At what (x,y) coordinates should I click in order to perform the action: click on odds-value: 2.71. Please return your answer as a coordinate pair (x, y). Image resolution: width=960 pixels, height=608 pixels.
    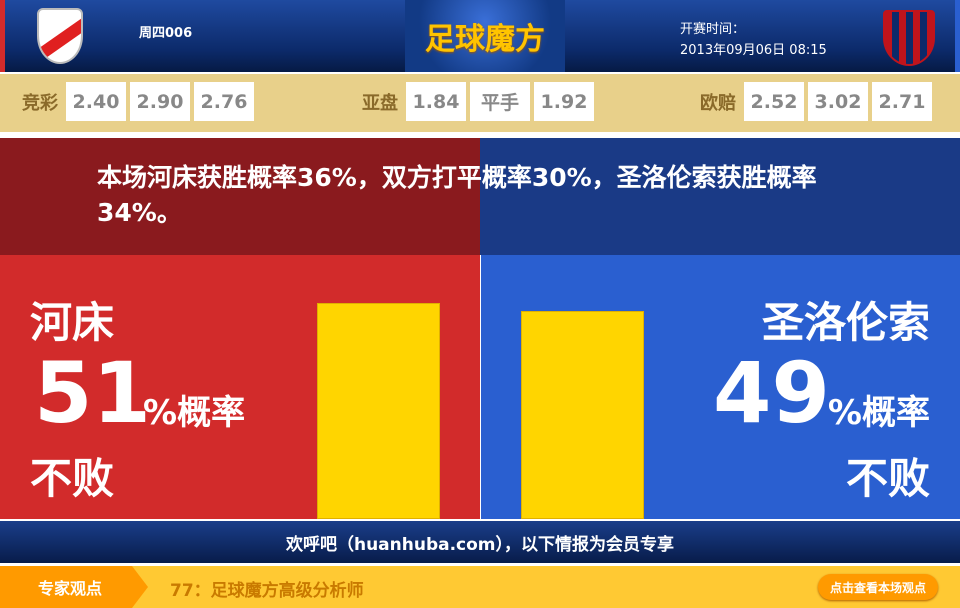
    Looking at the image, I should click on (902, 101).